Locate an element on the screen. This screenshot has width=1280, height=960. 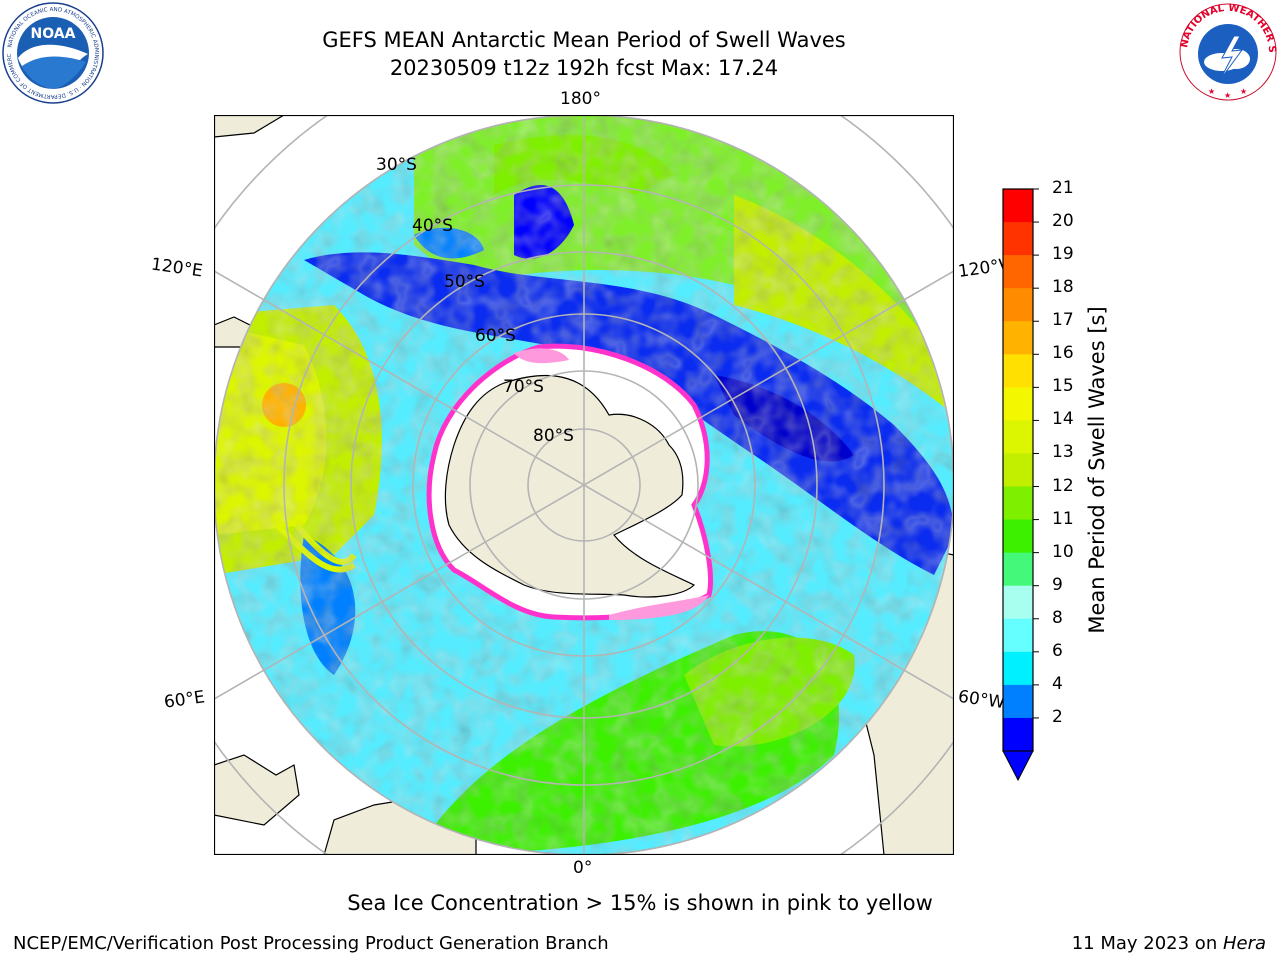
colorbar-tick-label: 8 is located at coordinates (1057, 617).